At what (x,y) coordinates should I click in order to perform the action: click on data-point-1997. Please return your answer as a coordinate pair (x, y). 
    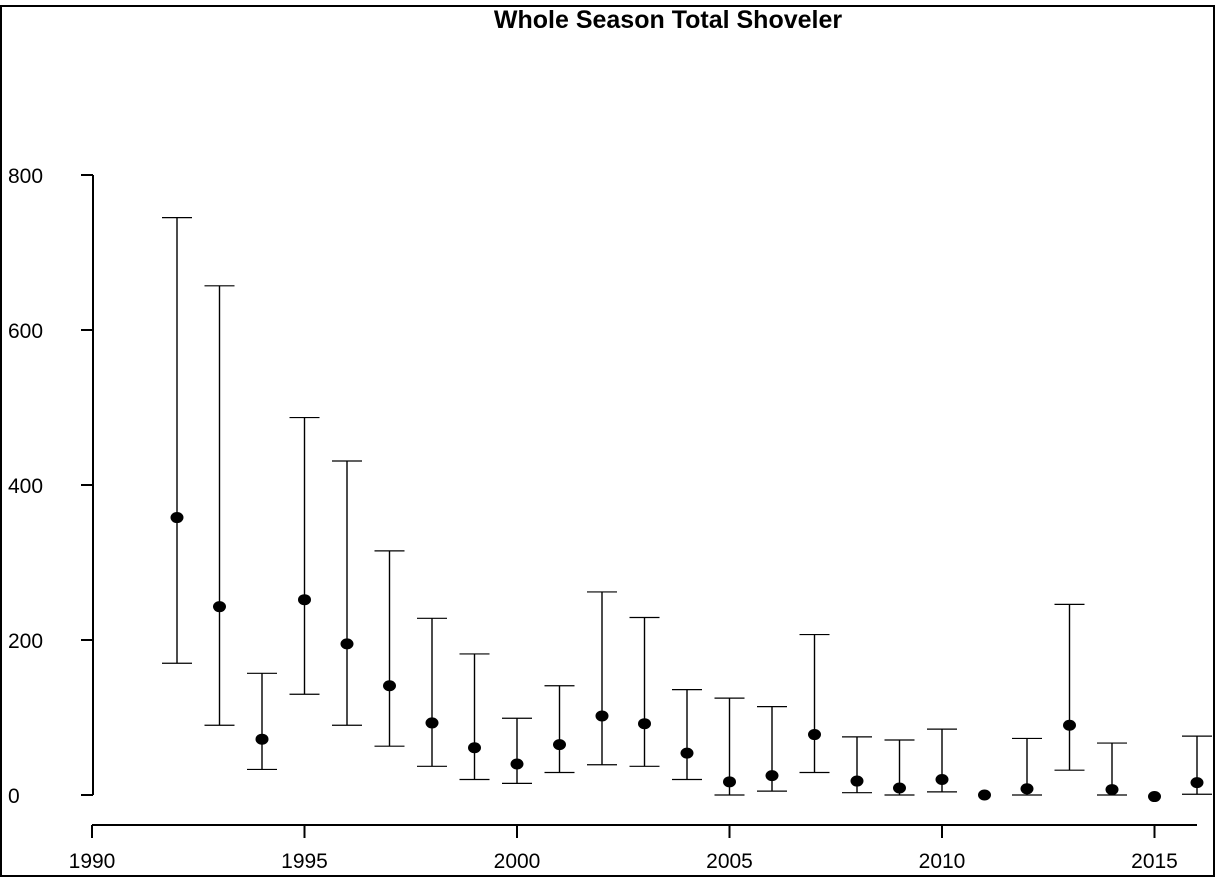
    Looking at the image, I should click on (389, 686).